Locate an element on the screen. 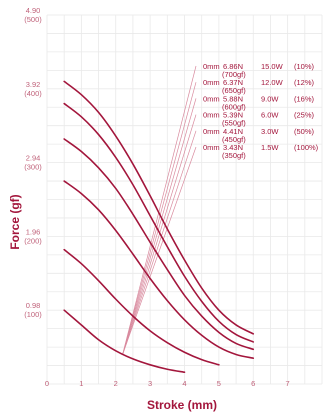 Image resolution: width=327 pixels, height=412 pixels. y-tick-label: 0.98 is located at coordinates (33, 305).